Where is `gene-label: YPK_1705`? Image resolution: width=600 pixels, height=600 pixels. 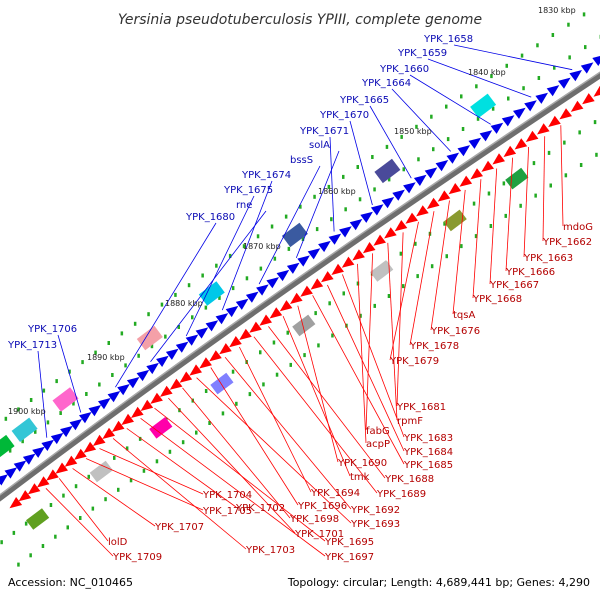 gene-label: YPK_1705 is located at coordinates (227, 511).